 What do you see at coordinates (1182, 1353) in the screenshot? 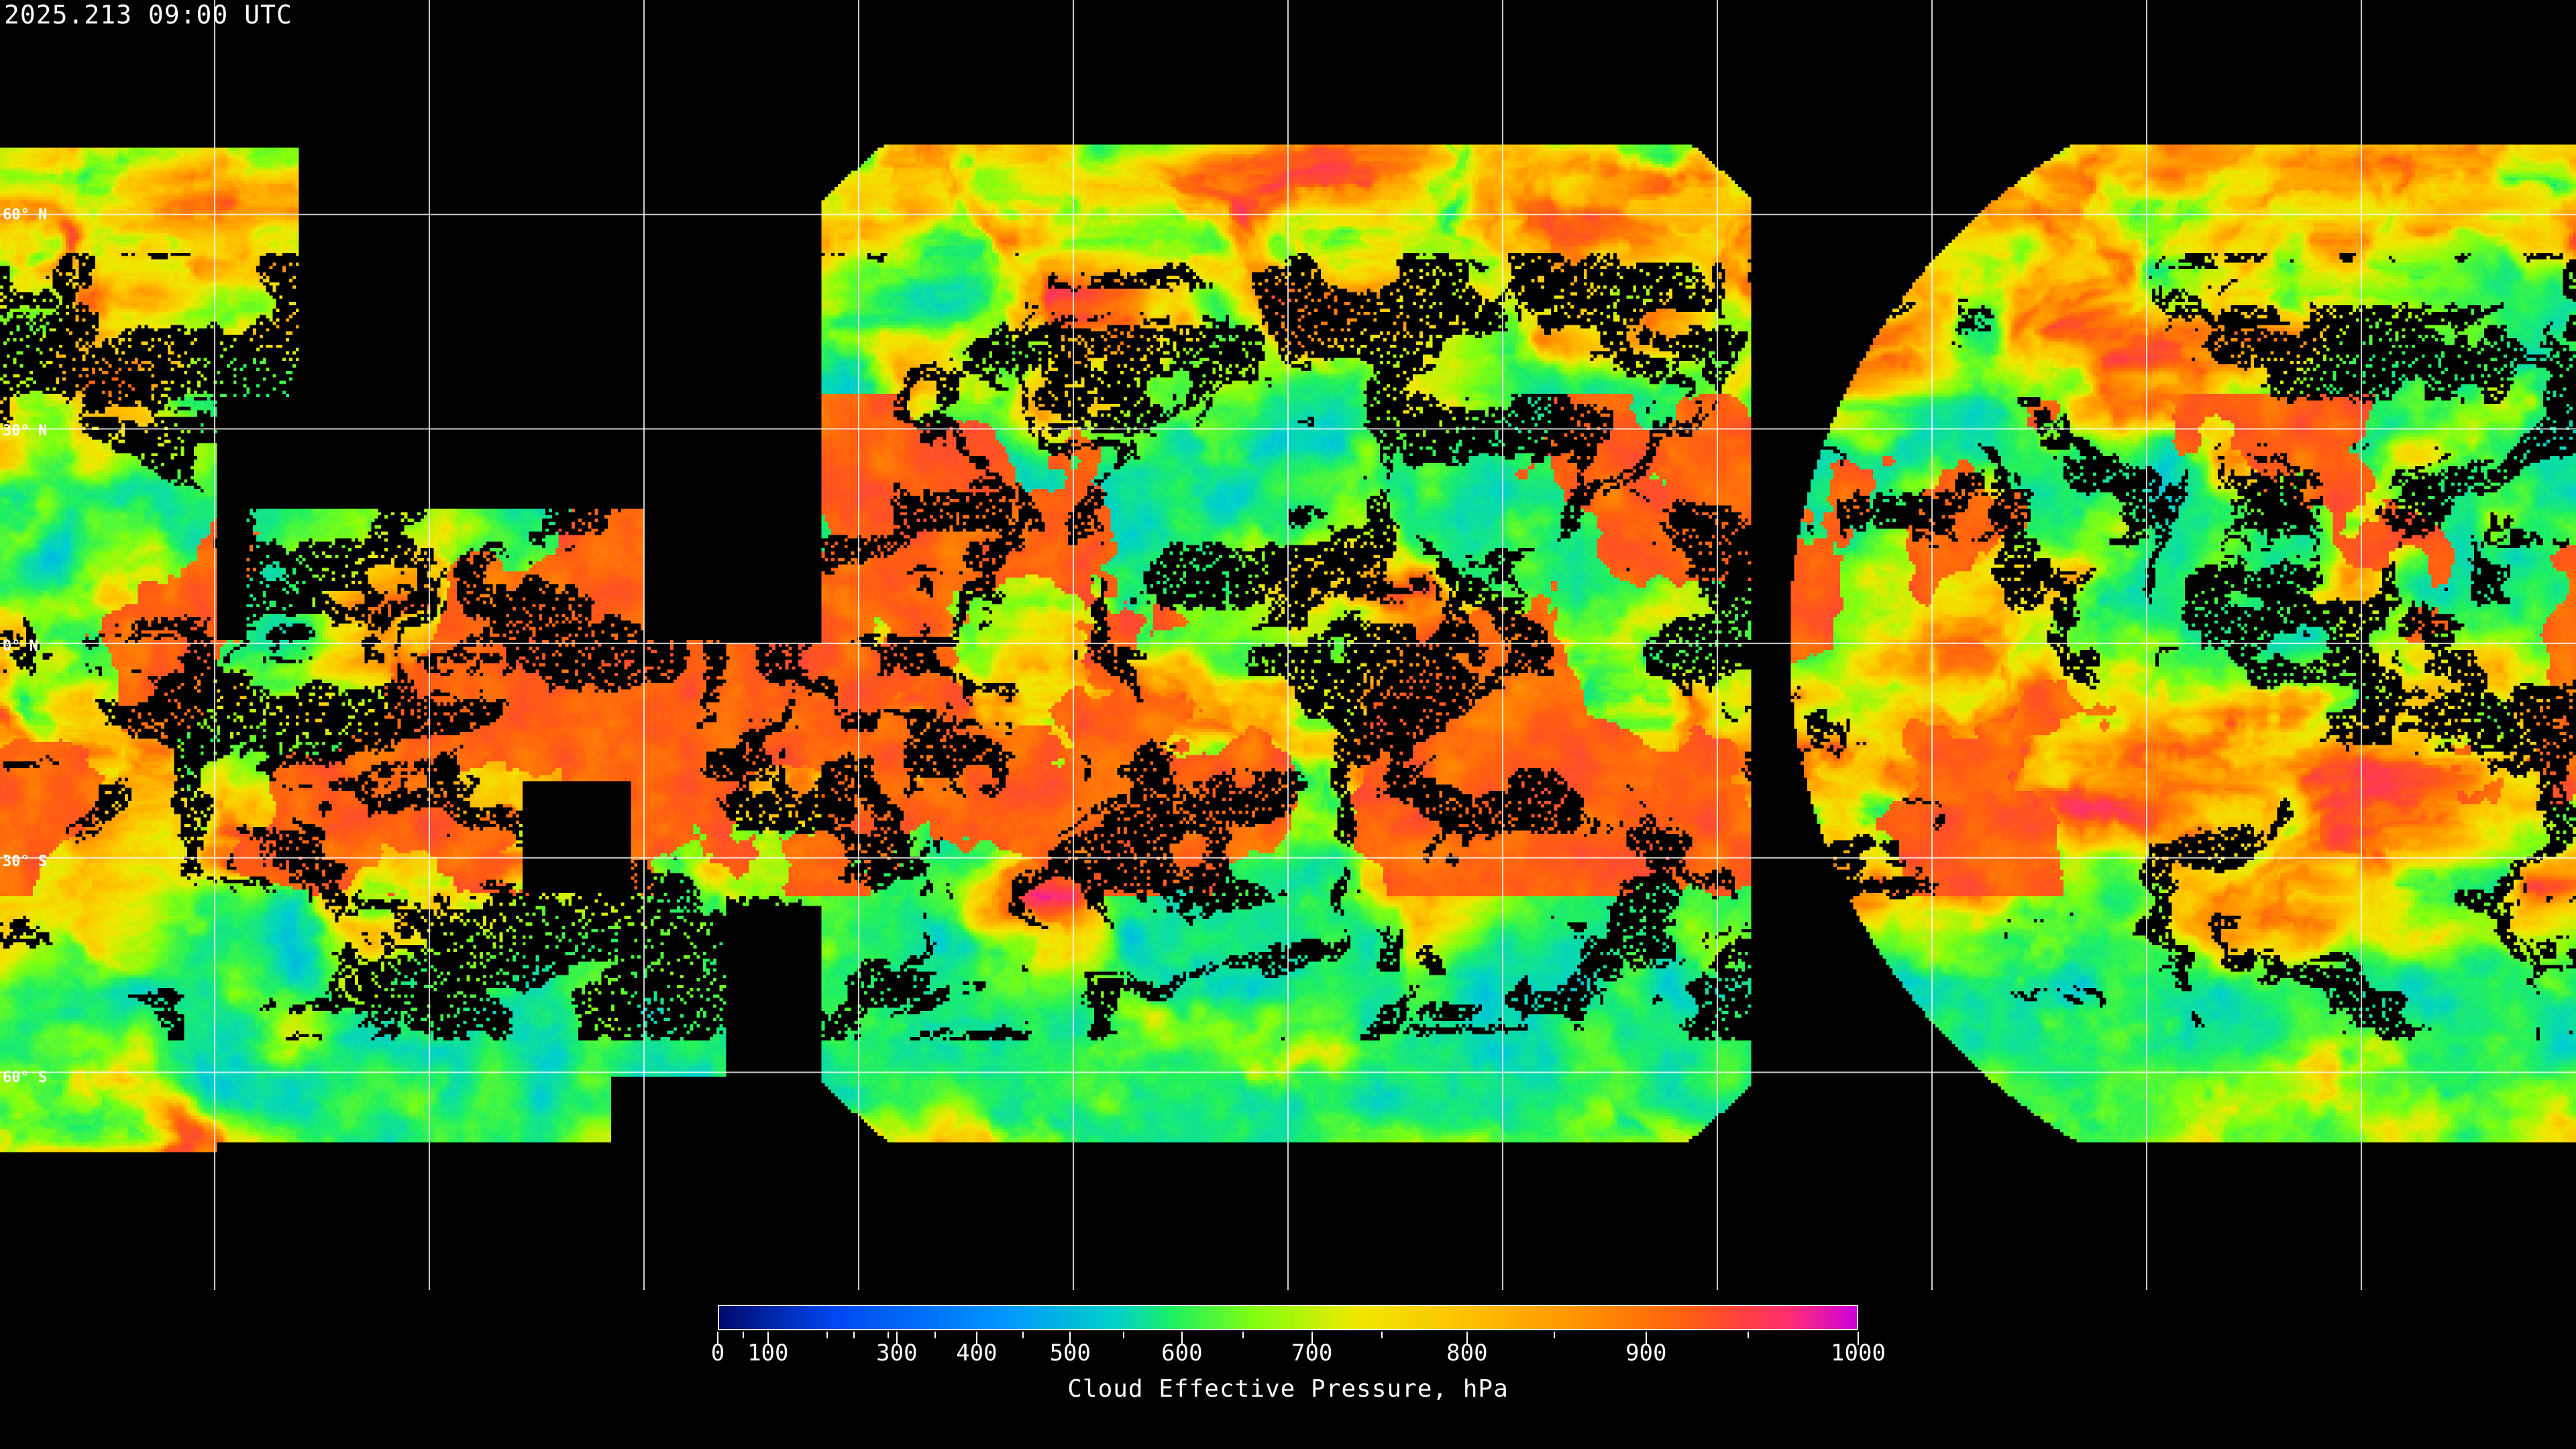
I see `colorbar-tick-label: 600` at bounding box center [1182, 1353].